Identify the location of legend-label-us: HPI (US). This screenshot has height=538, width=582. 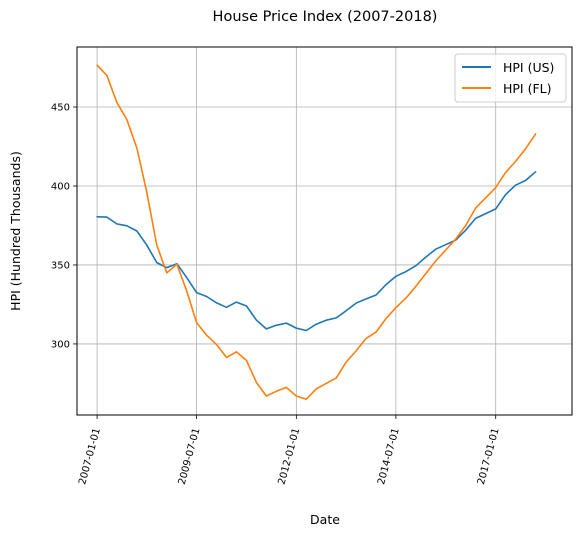
(528, 67).